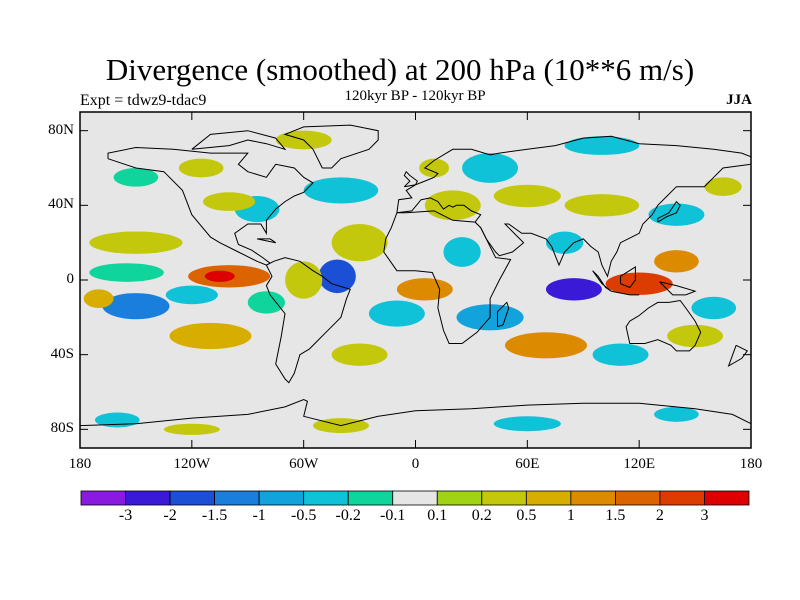 The height and width of the screenshot is (600, 800). What do you see at coordinates (61, 204) in the screenshot?
I see `y-tick-label: 40N` at bounding box center [61, 204].